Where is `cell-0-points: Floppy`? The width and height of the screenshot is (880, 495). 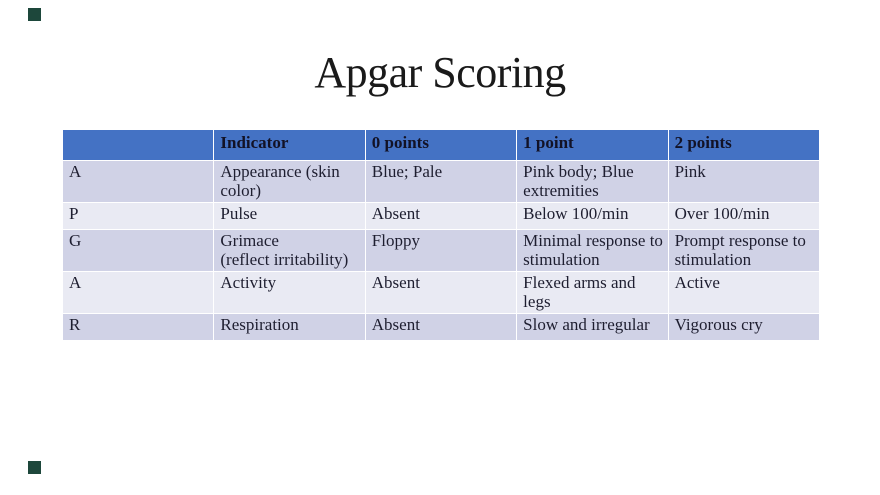
cell-0-points: Floppy is located at coordinates (441, 250).